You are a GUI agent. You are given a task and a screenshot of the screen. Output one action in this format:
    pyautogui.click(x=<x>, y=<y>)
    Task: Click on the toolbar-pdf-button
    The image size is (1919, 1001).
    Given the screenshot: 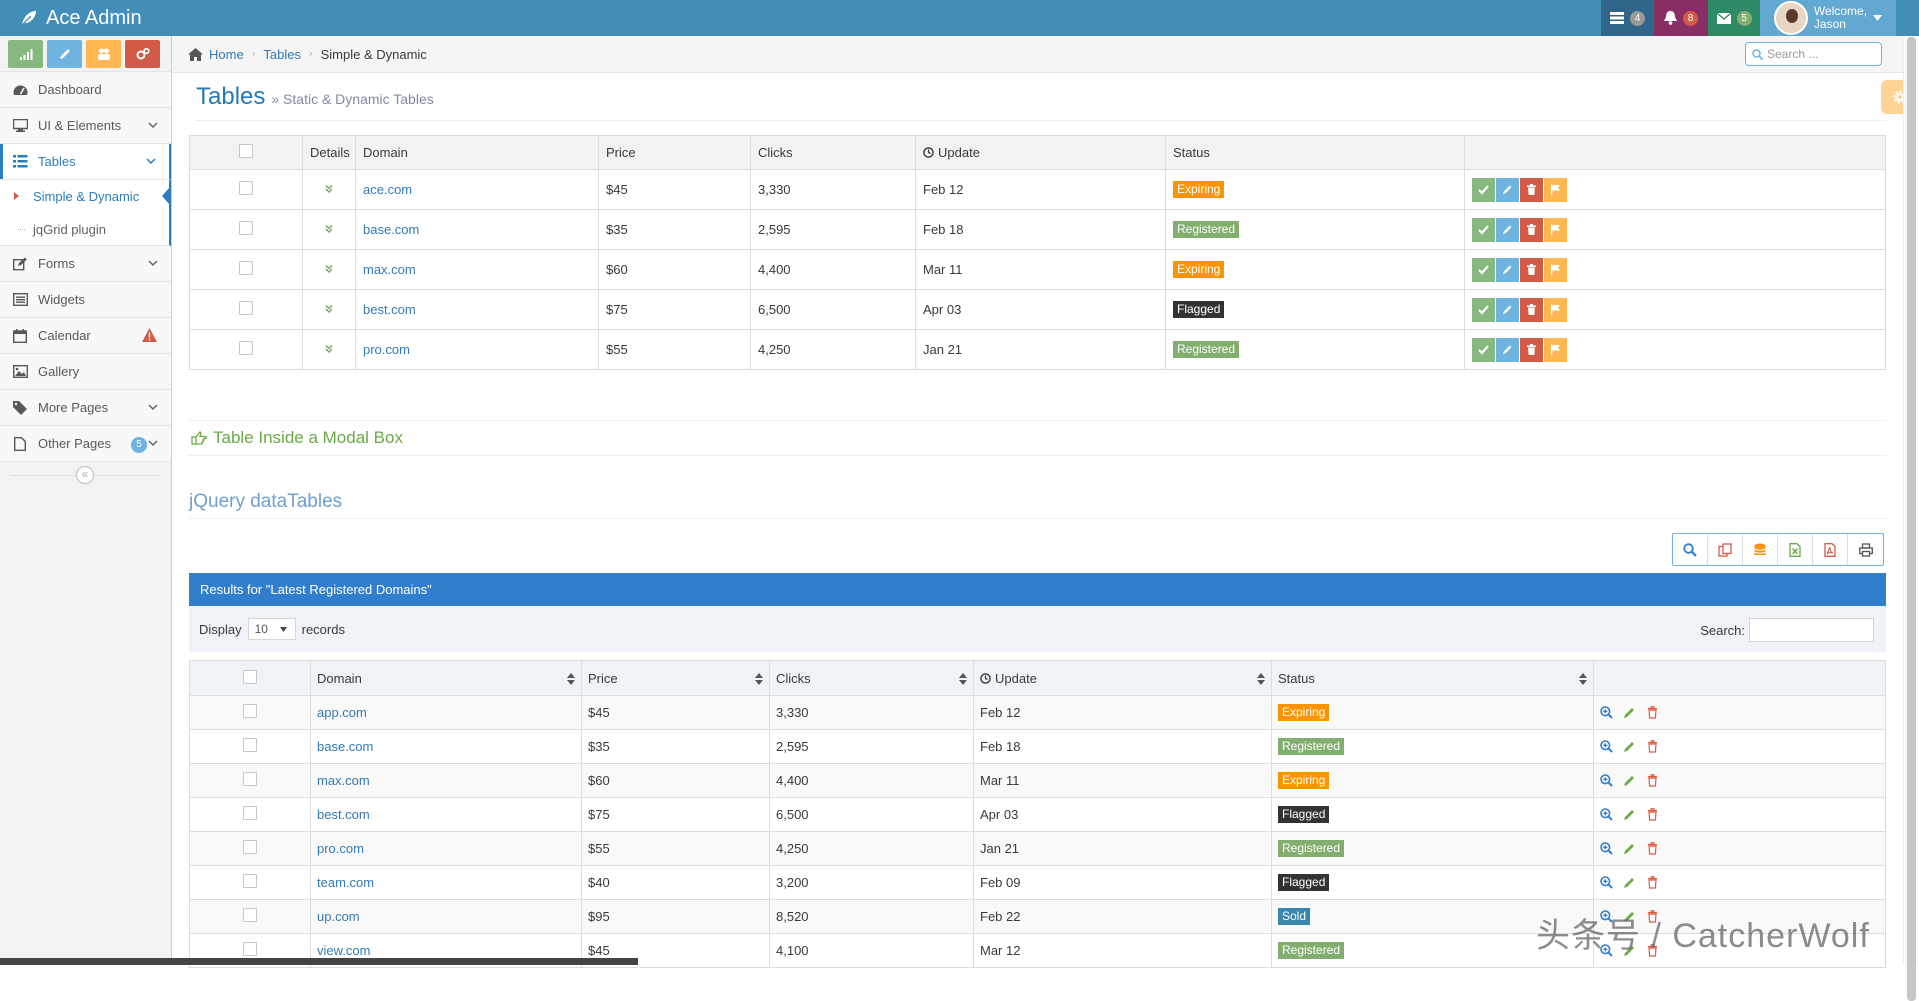 What is the action you would take?
    pyautogui.click(x=1830, y=549)
    